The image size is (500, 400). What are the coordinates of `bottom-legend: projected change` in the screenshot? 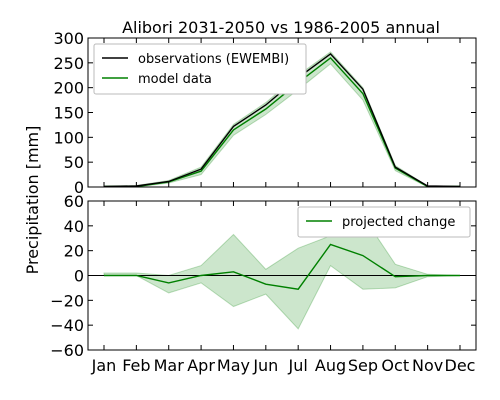 It's located at (384, 222).